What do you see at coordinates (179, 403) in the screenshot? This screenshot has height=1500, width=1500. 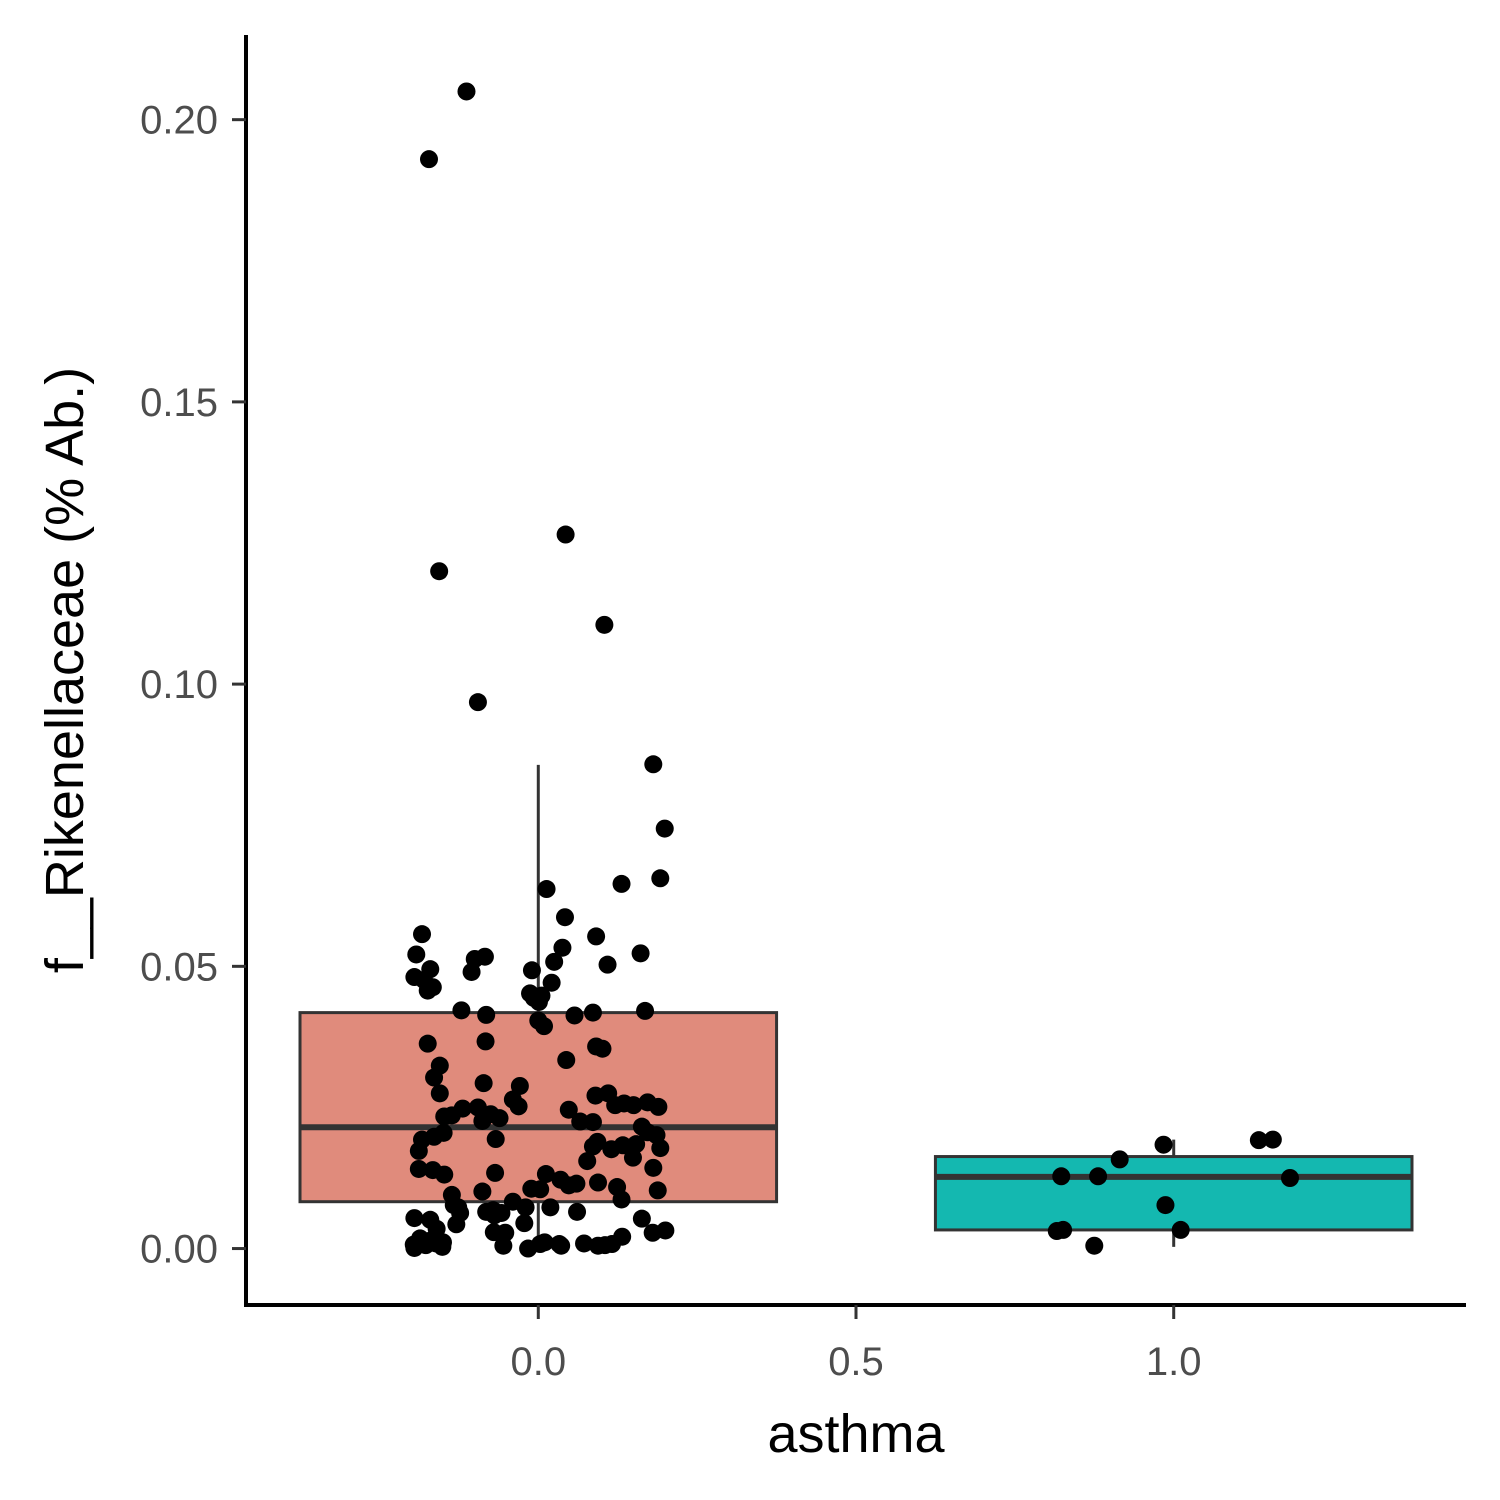 I see `y-tick-label: 0.15` at bounding box center [179, 403].